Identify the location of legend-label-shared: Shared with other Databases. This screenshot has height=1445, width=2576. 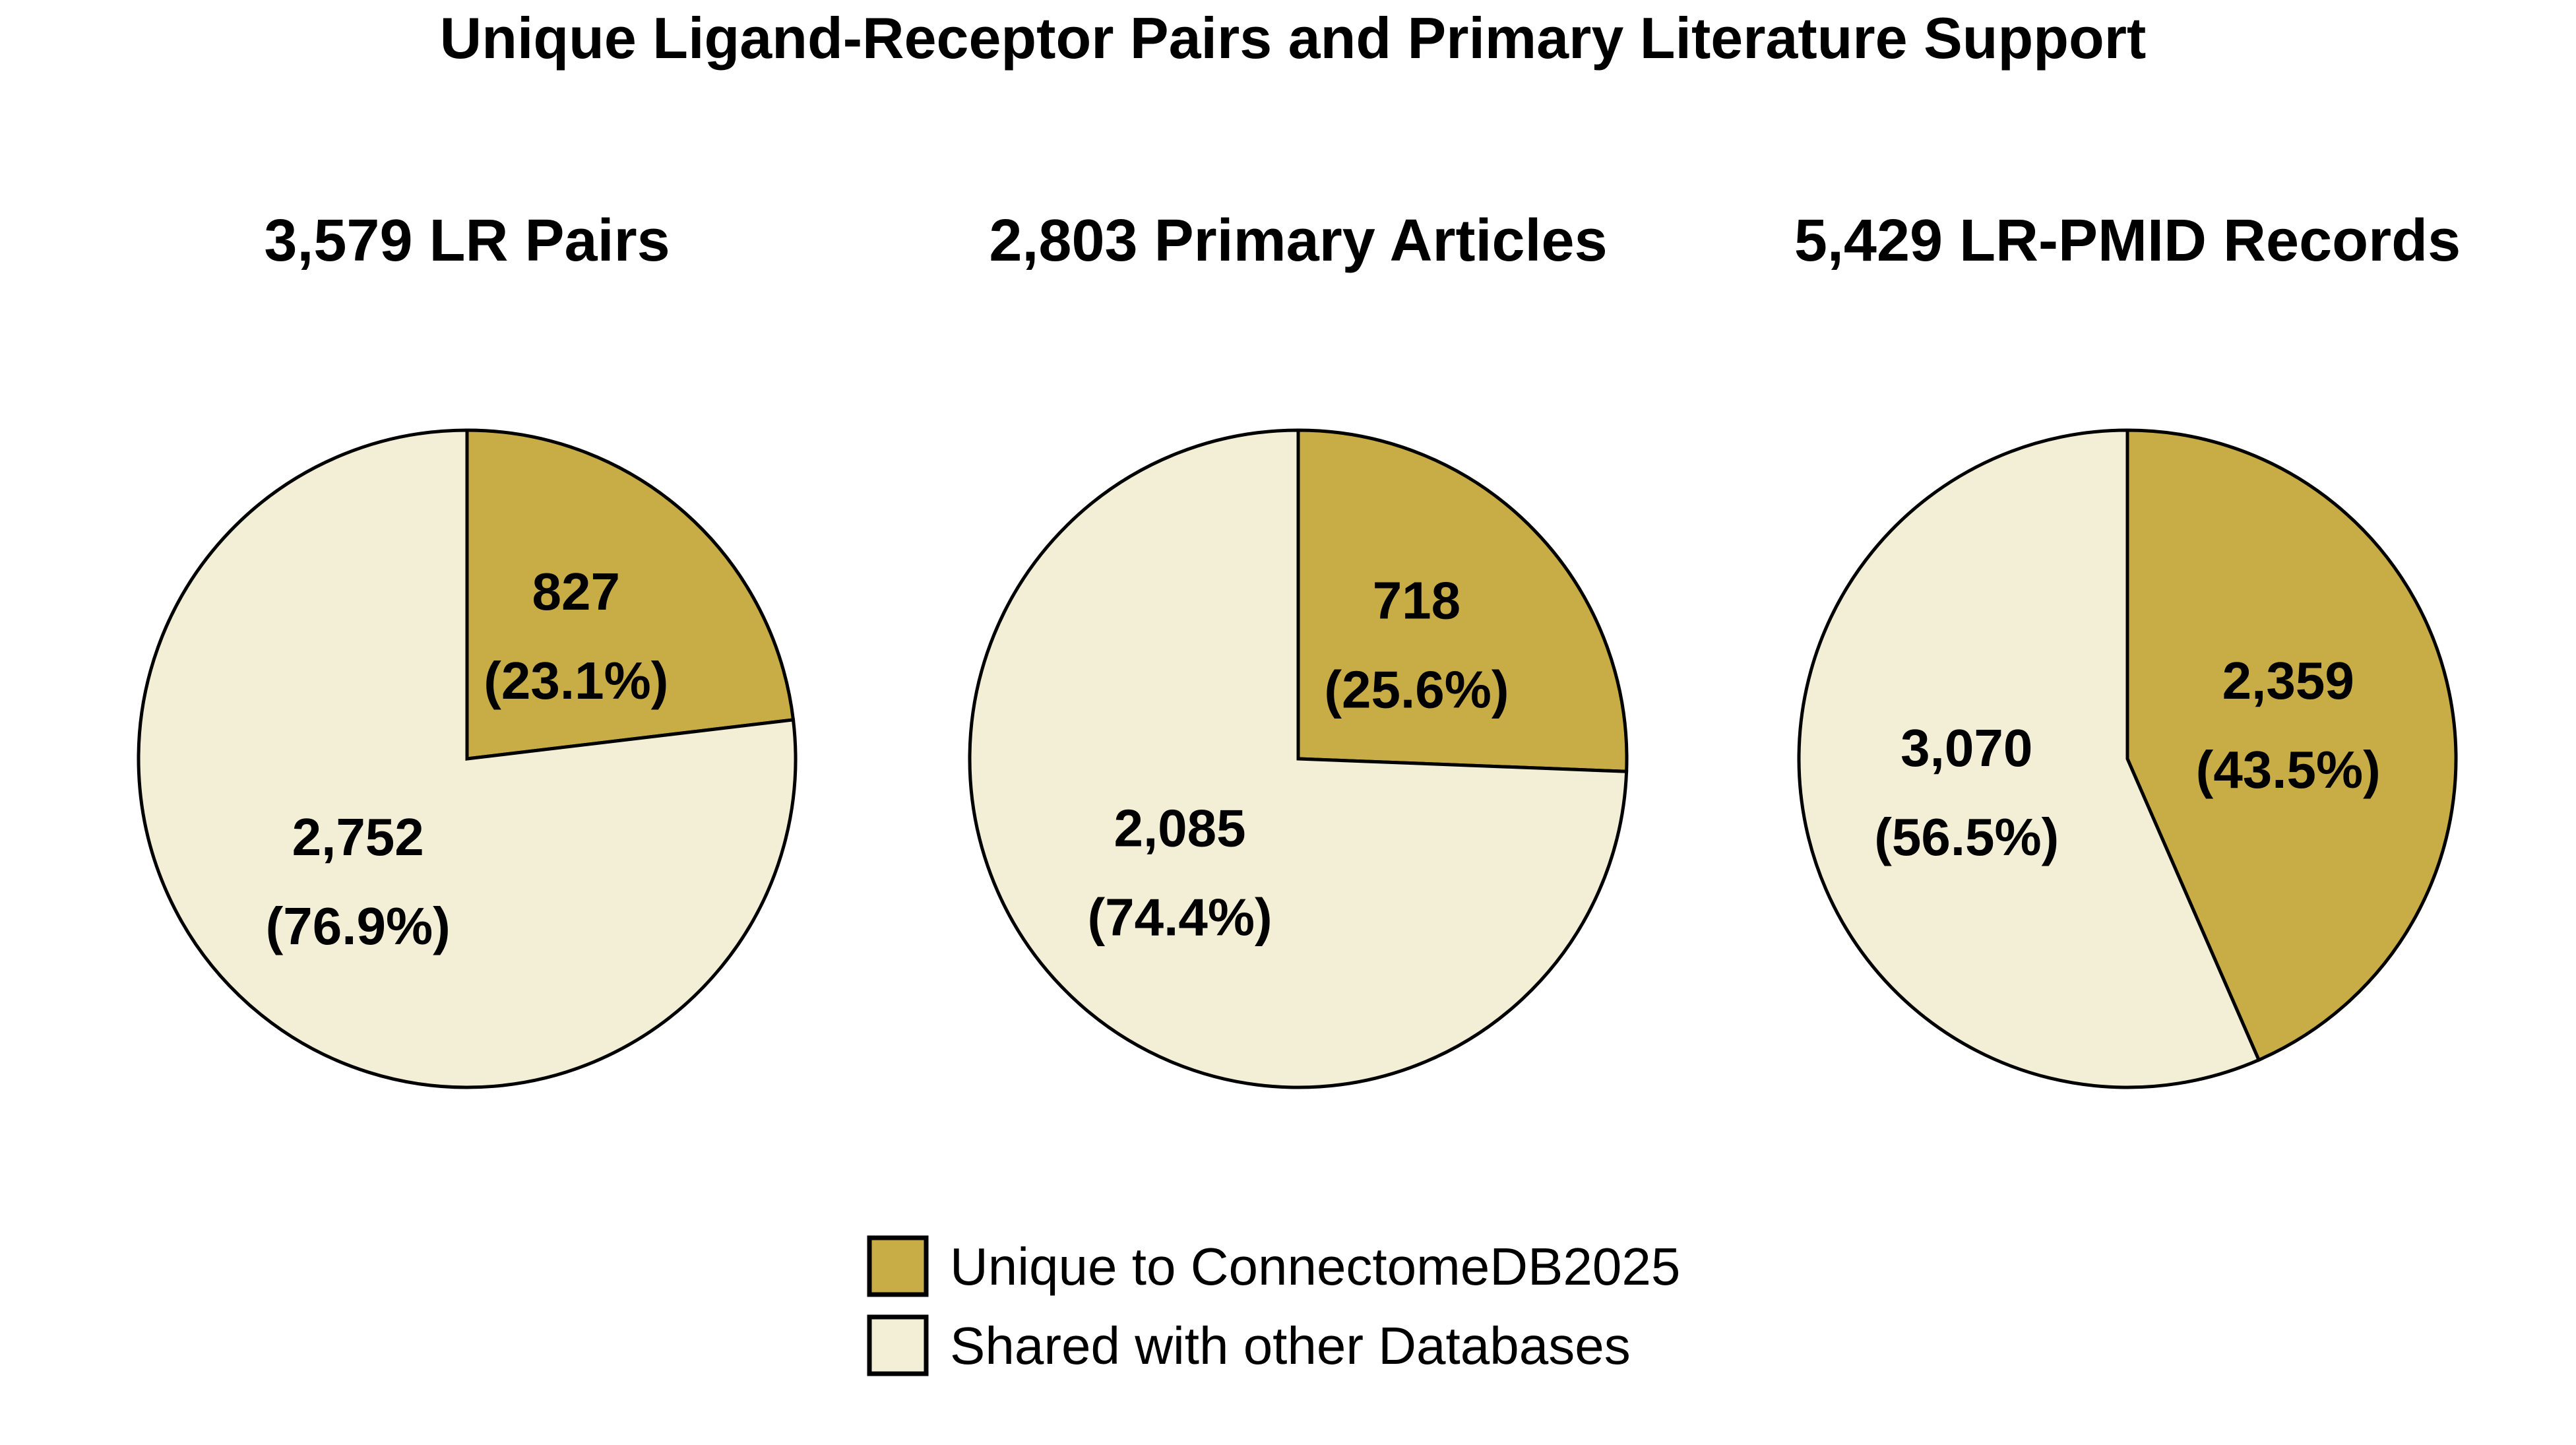
(1290, 1345).